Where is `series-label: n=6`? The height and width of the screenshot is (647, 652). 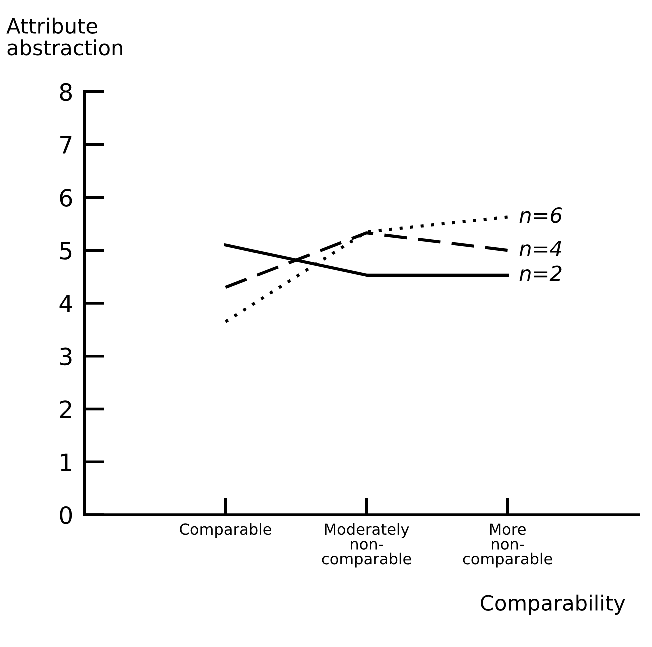 series-label: n=6 is located at coordinates (541, 216).